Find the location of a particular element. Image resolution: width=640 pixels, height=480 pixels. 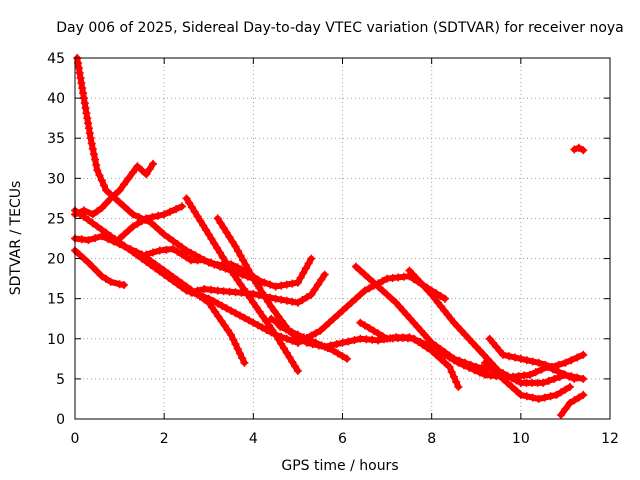

y-tick-labels: 0 5 10 15 20 25 30 35 40 45 is located at coordinates (56, 239).